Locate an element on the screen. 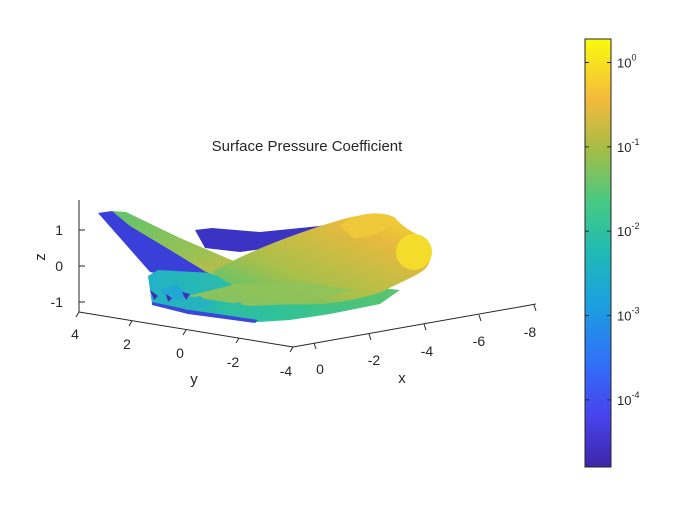 The image size is (700, 525). colorbar-tick-label: 10⁻² is located at coordinates (628, 230).